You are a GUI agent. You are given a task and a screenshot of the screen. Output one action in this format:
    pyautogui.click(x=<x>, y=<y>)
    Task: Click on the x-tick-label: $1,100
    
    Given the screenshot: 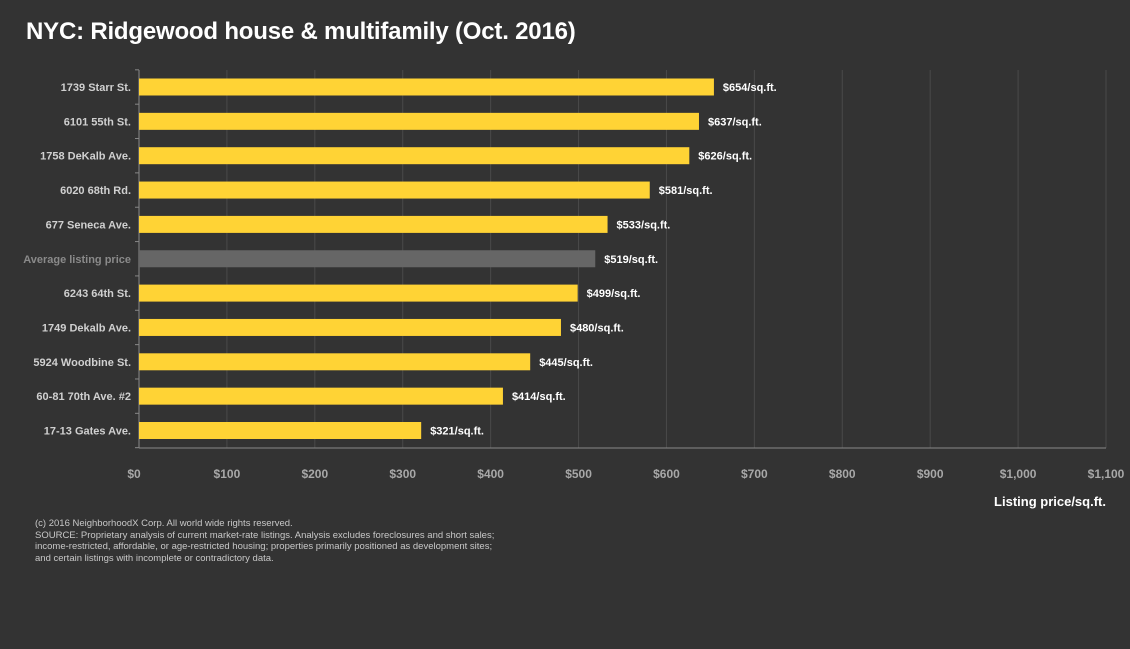 What is the action you would take?
    pyautogui.click(x=1106, y=474)
    